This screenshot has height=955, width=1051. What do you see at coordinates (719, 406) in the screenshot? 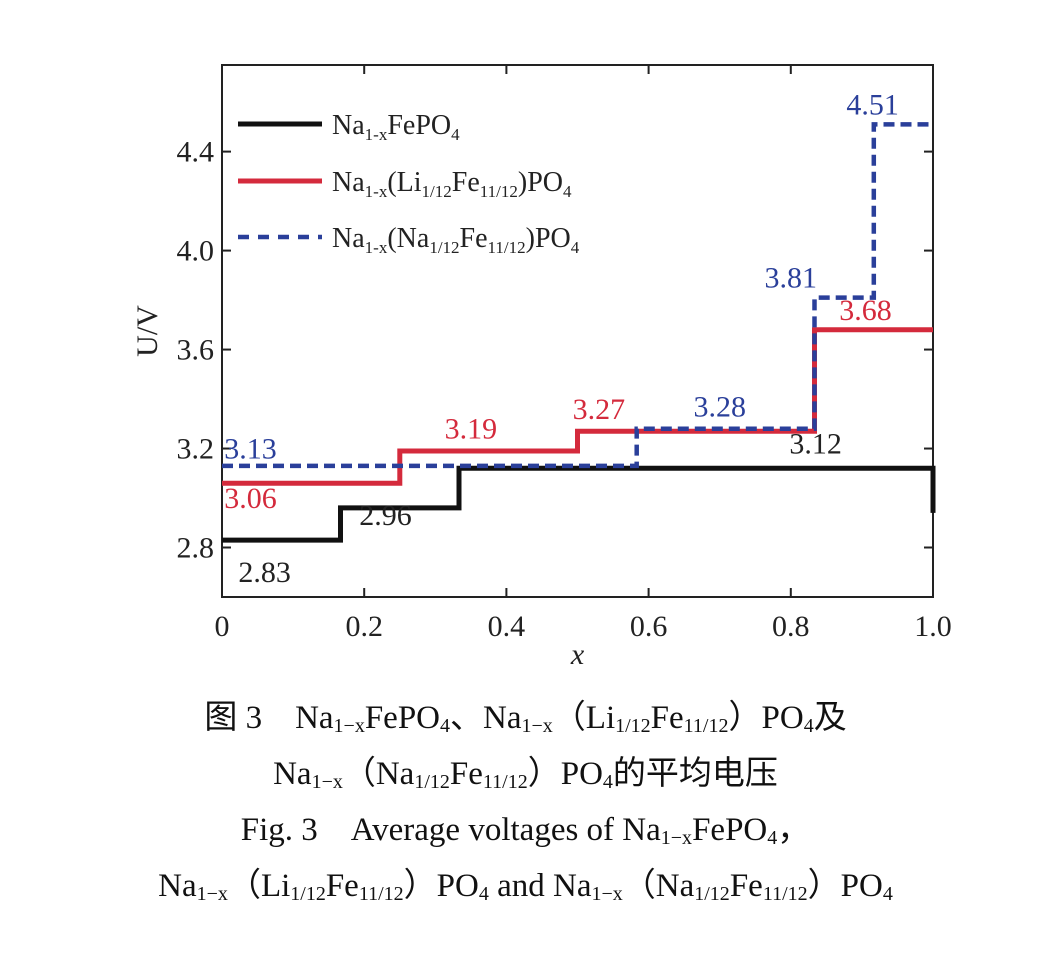
I see `data-label: 3.28` at bounding box center [719, 406].